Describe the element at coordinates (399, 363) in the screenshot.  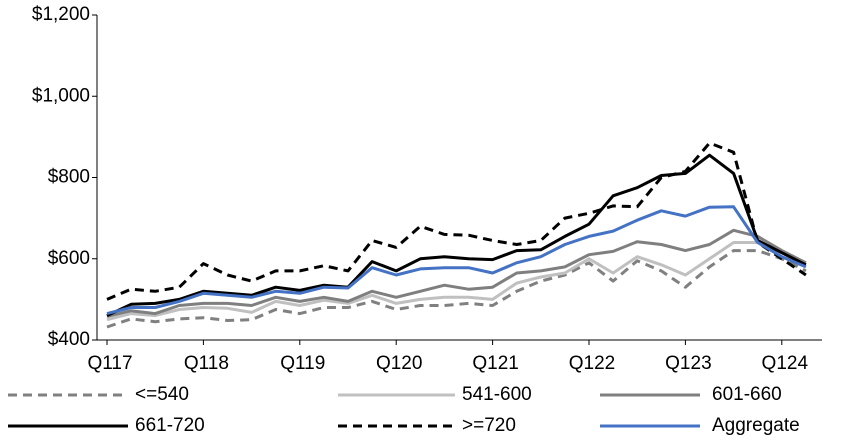
I see `x-tick-label: Q120` at that location.